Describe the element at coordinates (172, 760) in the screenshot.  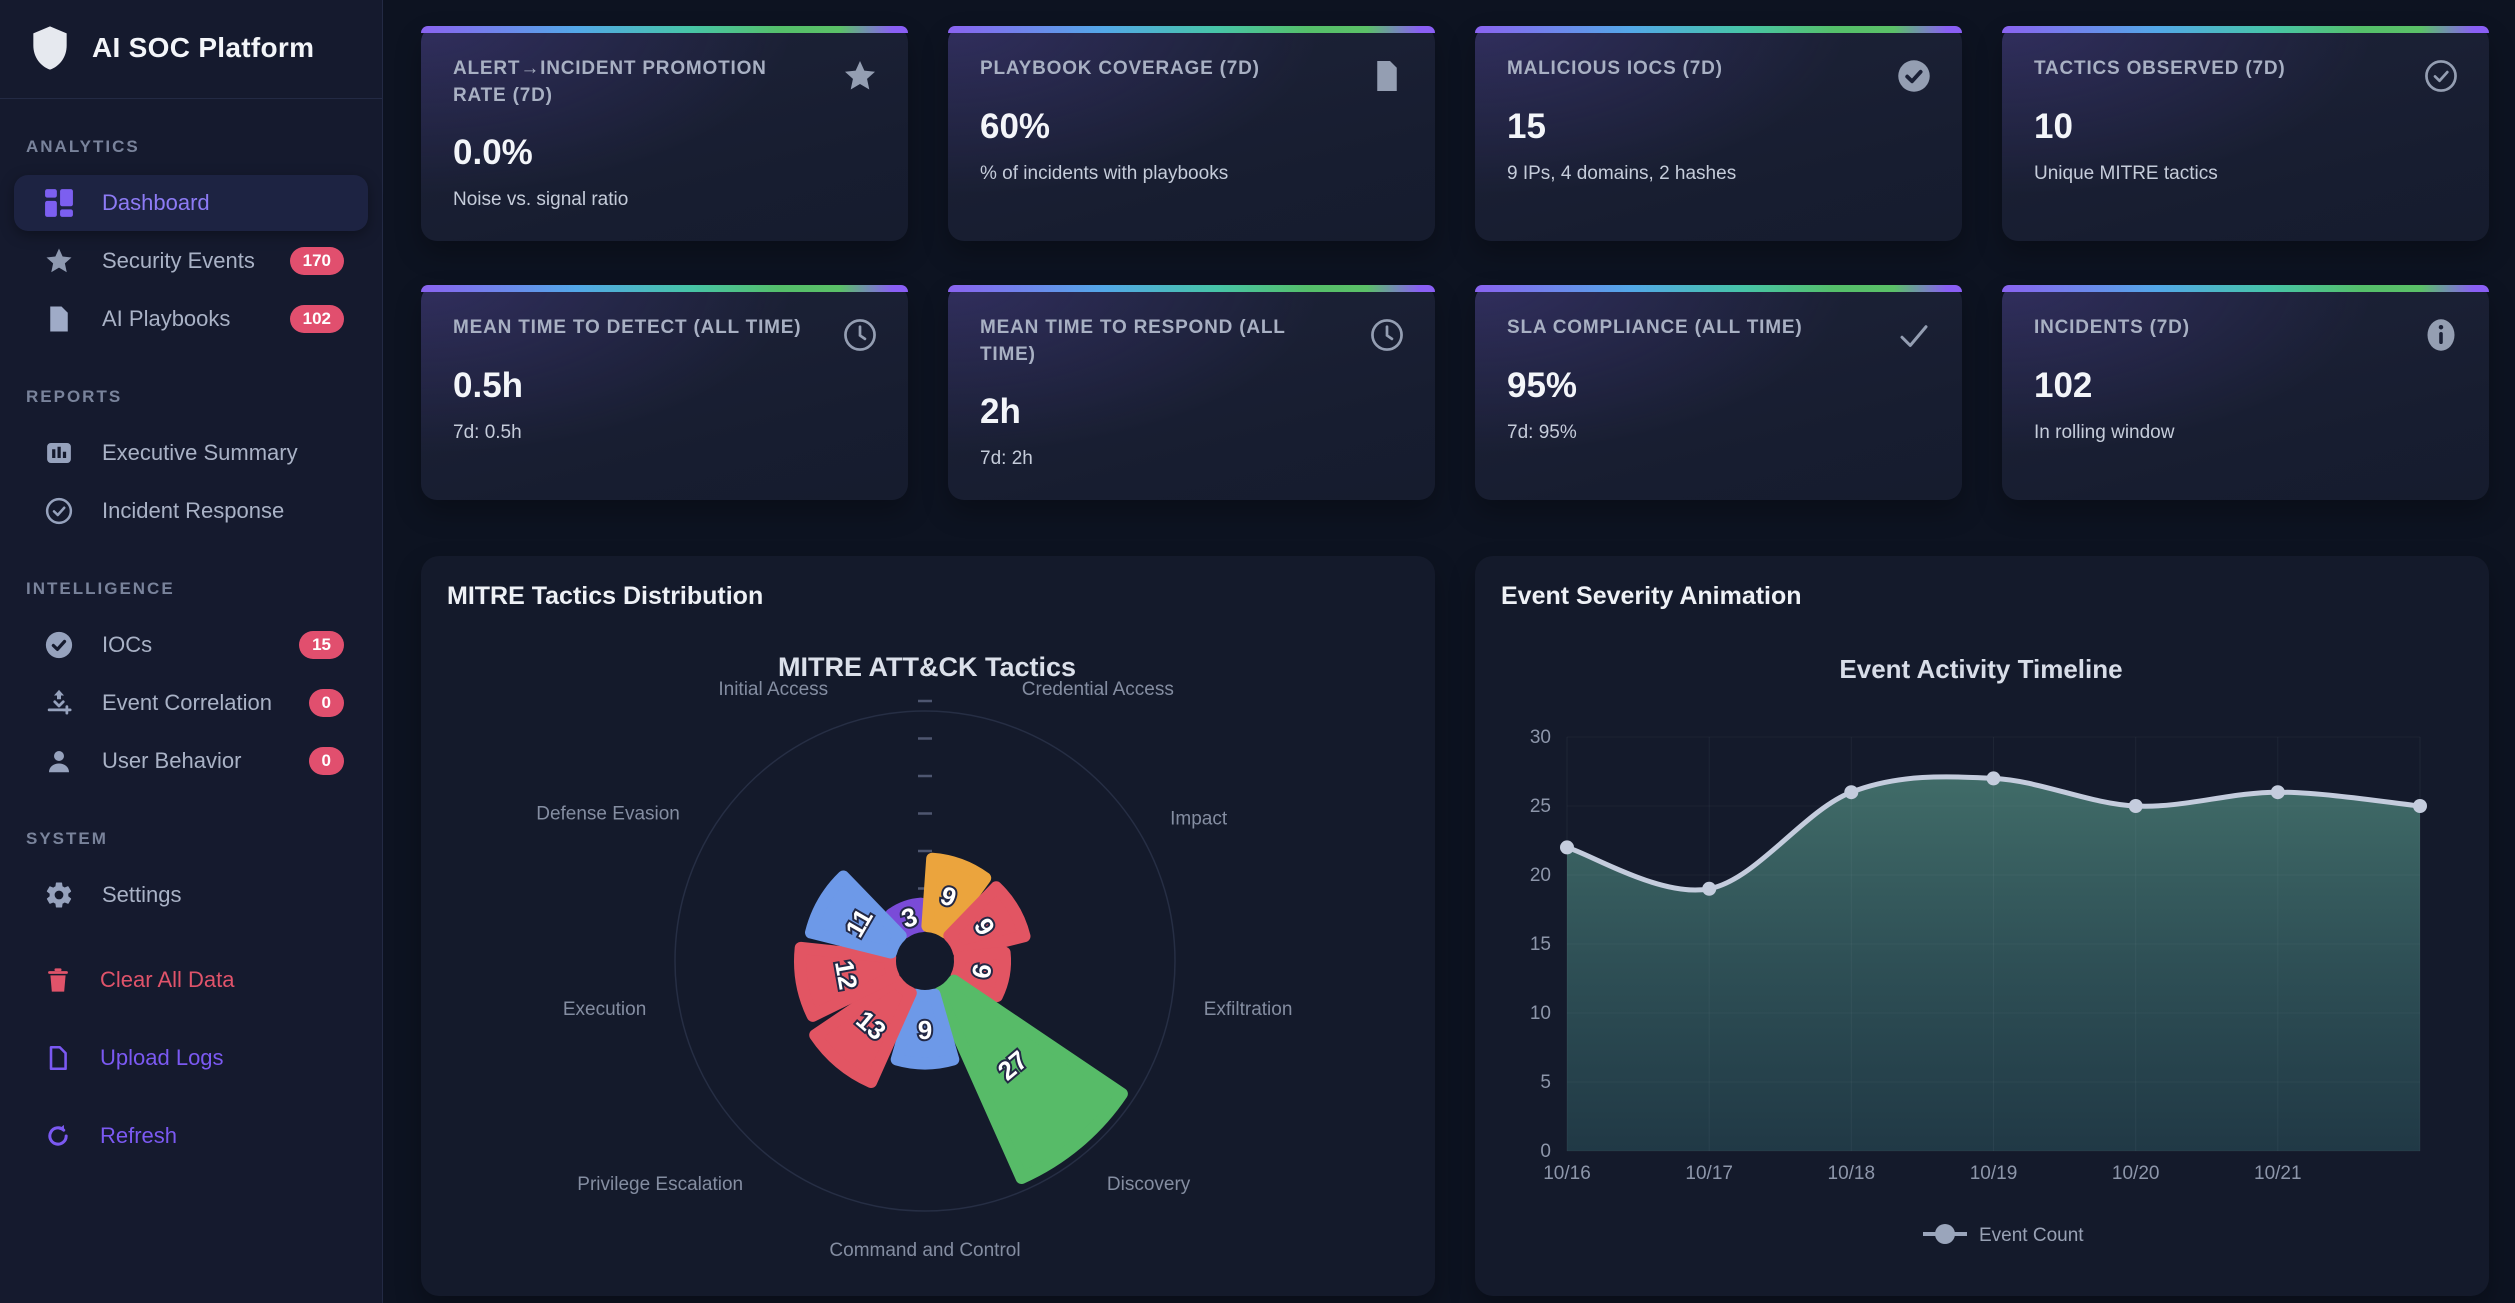
I see `sidebar-item-label: User Behavior` at that location.